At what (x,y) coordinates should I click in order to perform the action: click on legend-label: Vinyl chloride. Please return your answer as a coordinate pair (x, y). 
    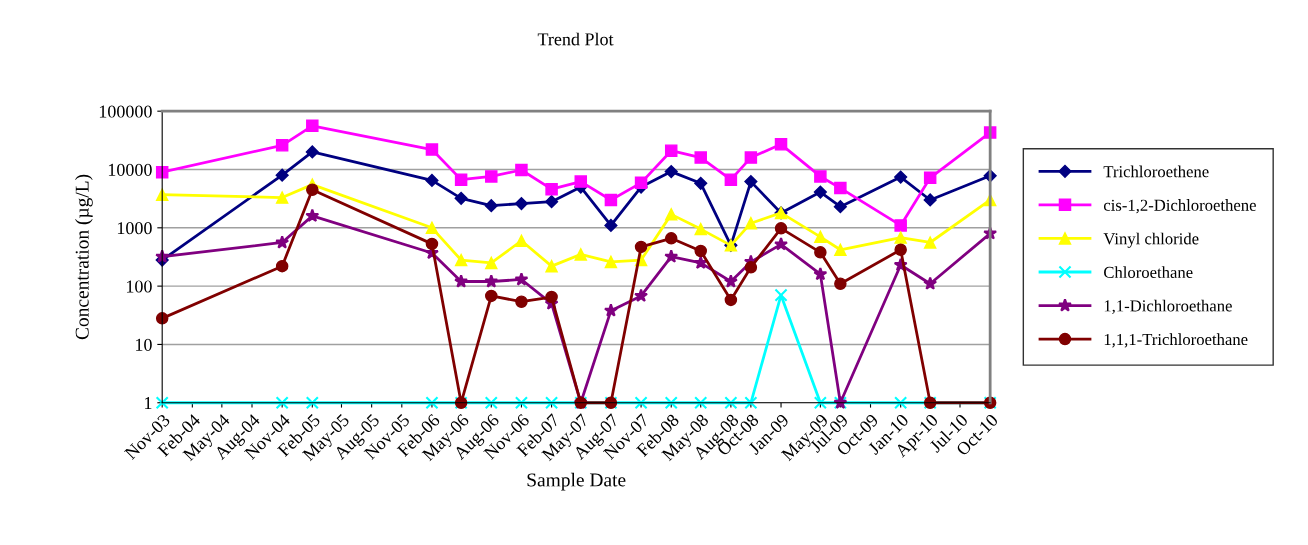
    Looking at the image, I should click on (1151, 240).